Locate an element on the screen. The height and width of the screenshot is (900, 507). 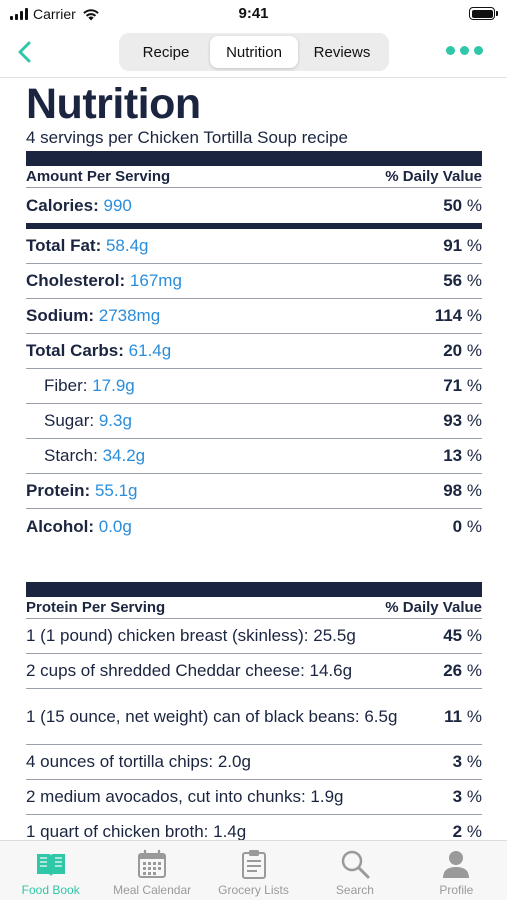
segmented-control: Recipe Nutrition Reviews is located at coordinates (254, 52).